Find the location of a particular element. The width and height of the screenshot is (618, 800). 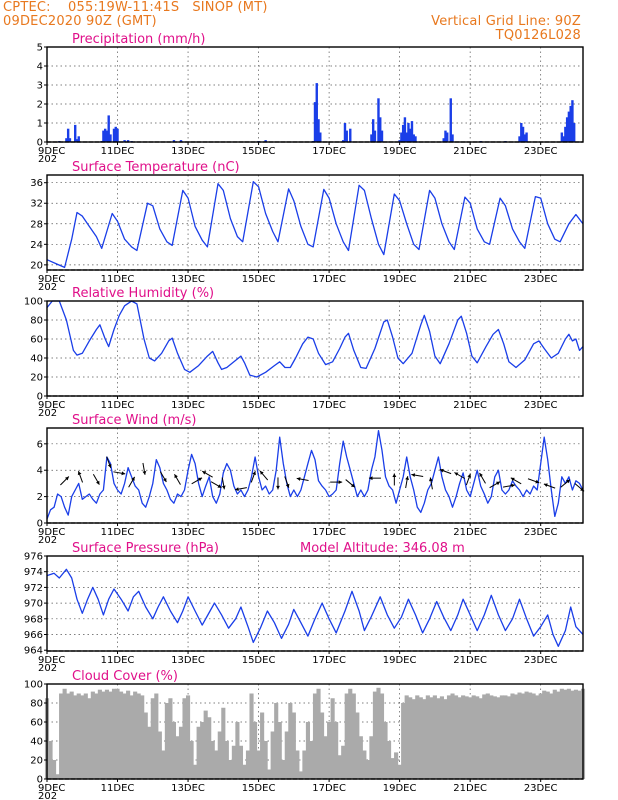

y-tick-label: 20 is located at coordinates (36, 761).